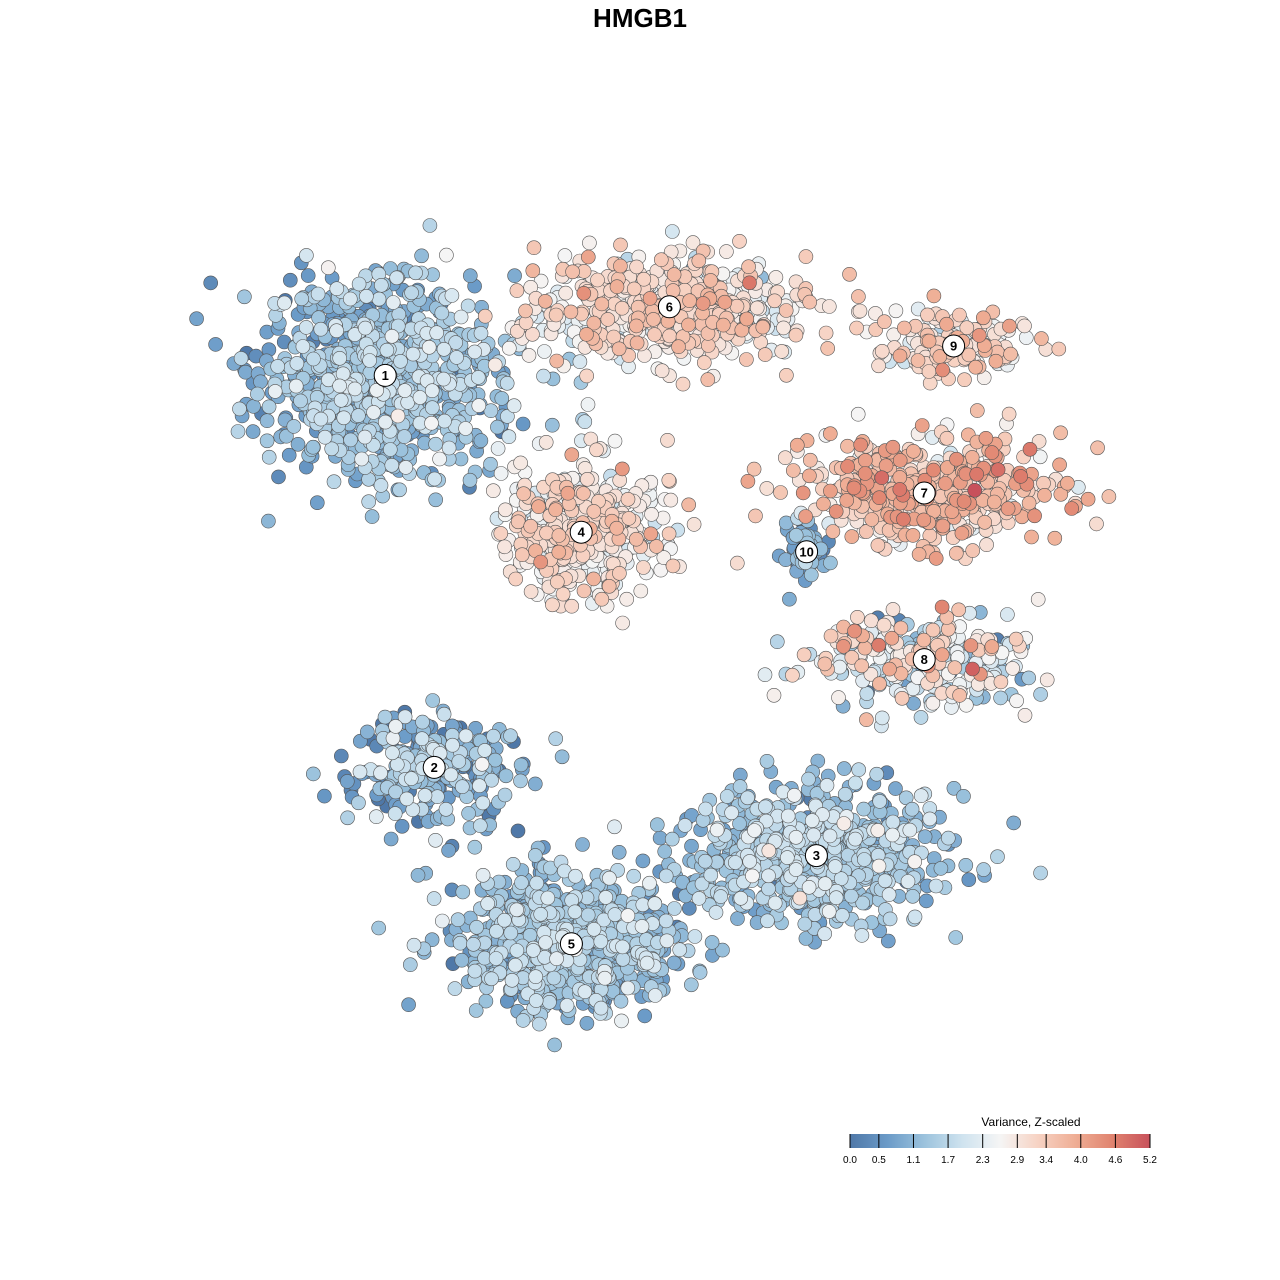  What do you see at coordinates (983, 1160) in the screenshot?
I see `legend-tick-label: 2.3` at bounding box center [983, 1160].